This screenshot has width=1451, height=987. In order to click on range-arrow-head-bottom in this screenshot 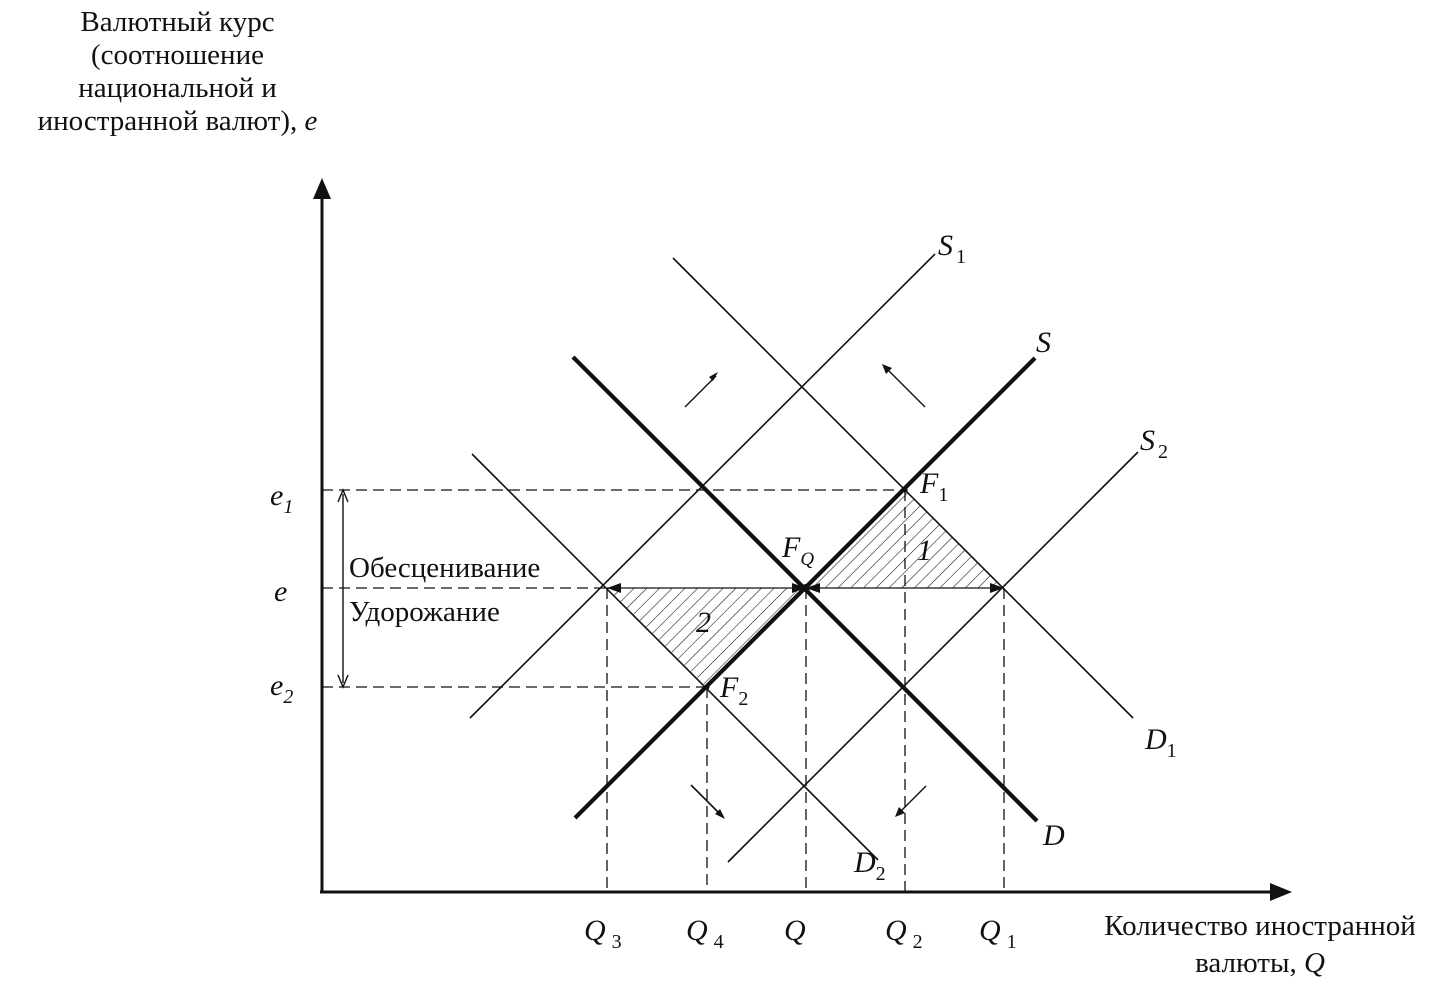, I will do `click(343, 681)`.